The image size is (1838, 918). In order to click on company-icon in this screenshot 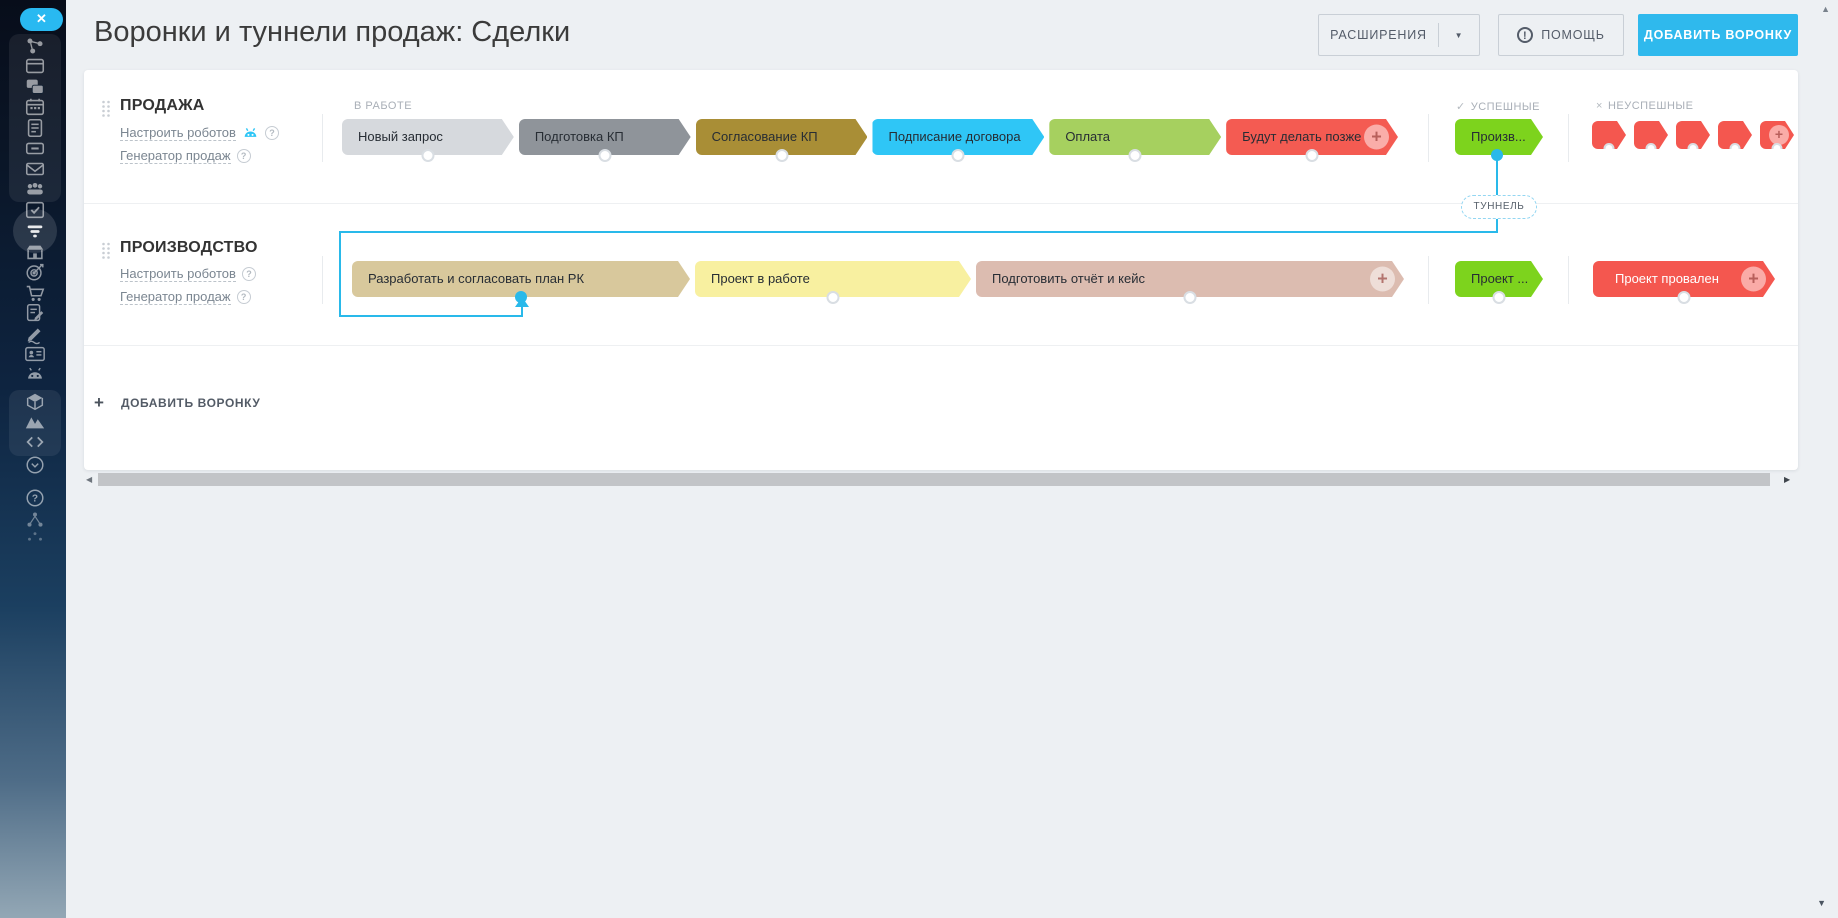, I will do `click(35, 252)`.